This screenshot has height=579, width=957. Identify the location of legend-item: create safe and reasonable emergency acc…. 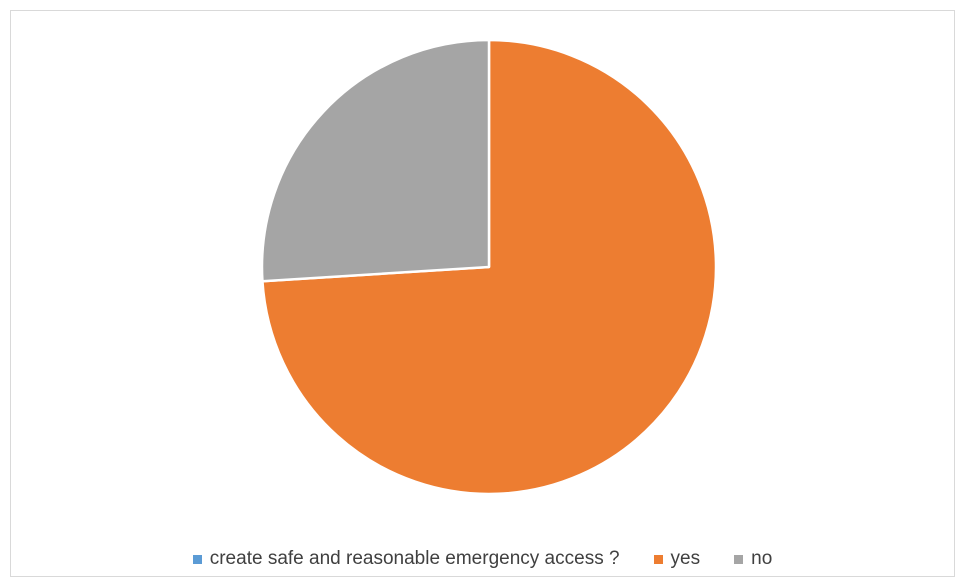
(406, 559).